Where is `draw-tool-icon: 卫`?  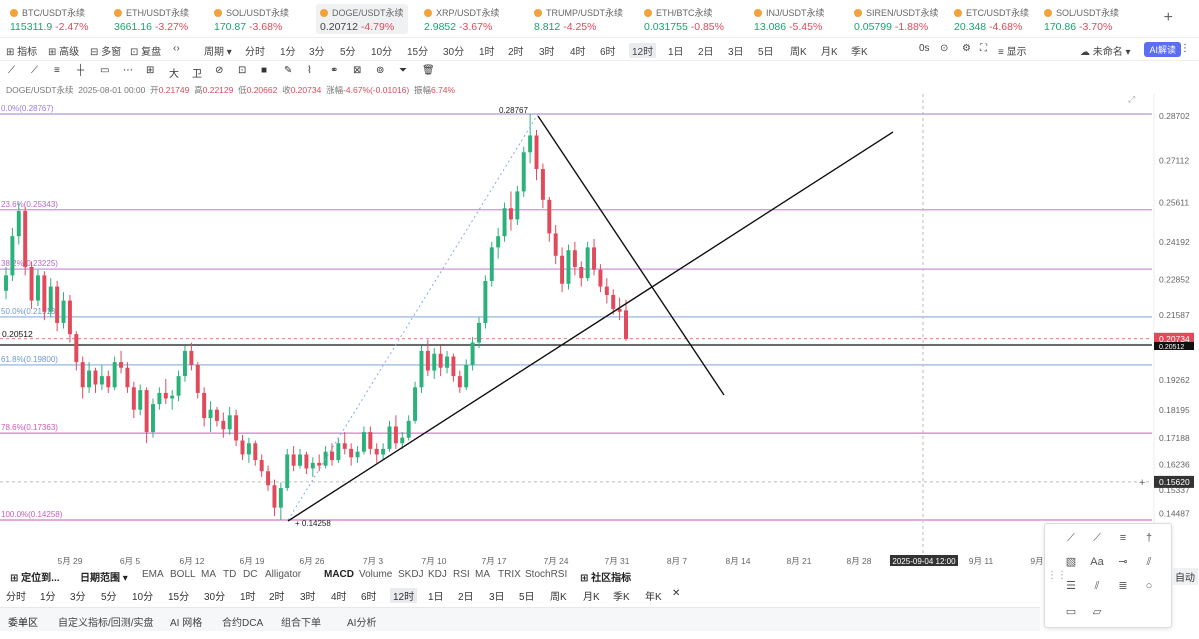 draw-tool-icon: 卫 is located at coordinates (197, 74).